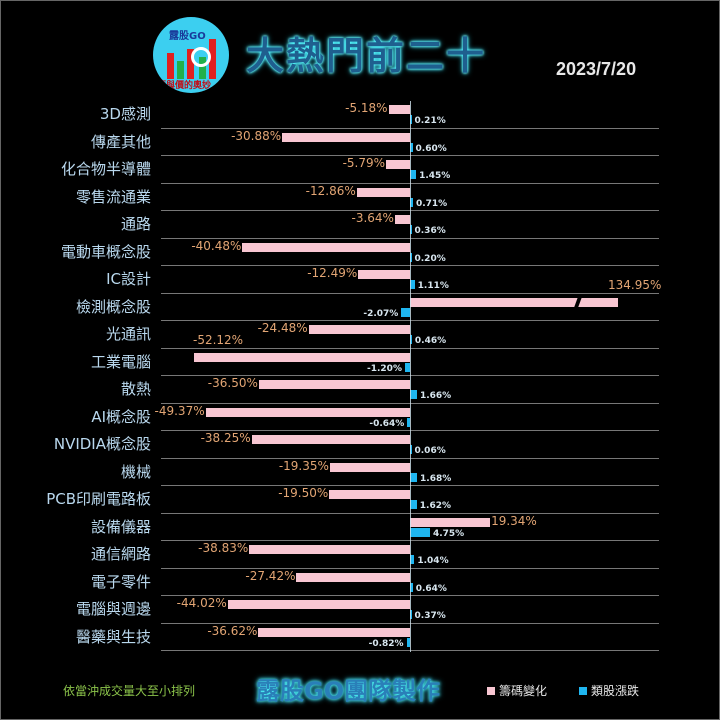 The width and height of the screenshot is (720, 720). Describe the element at coordinates (436, 478) in the screenshot. I see `sector-change-label: 1.68%` at that location.